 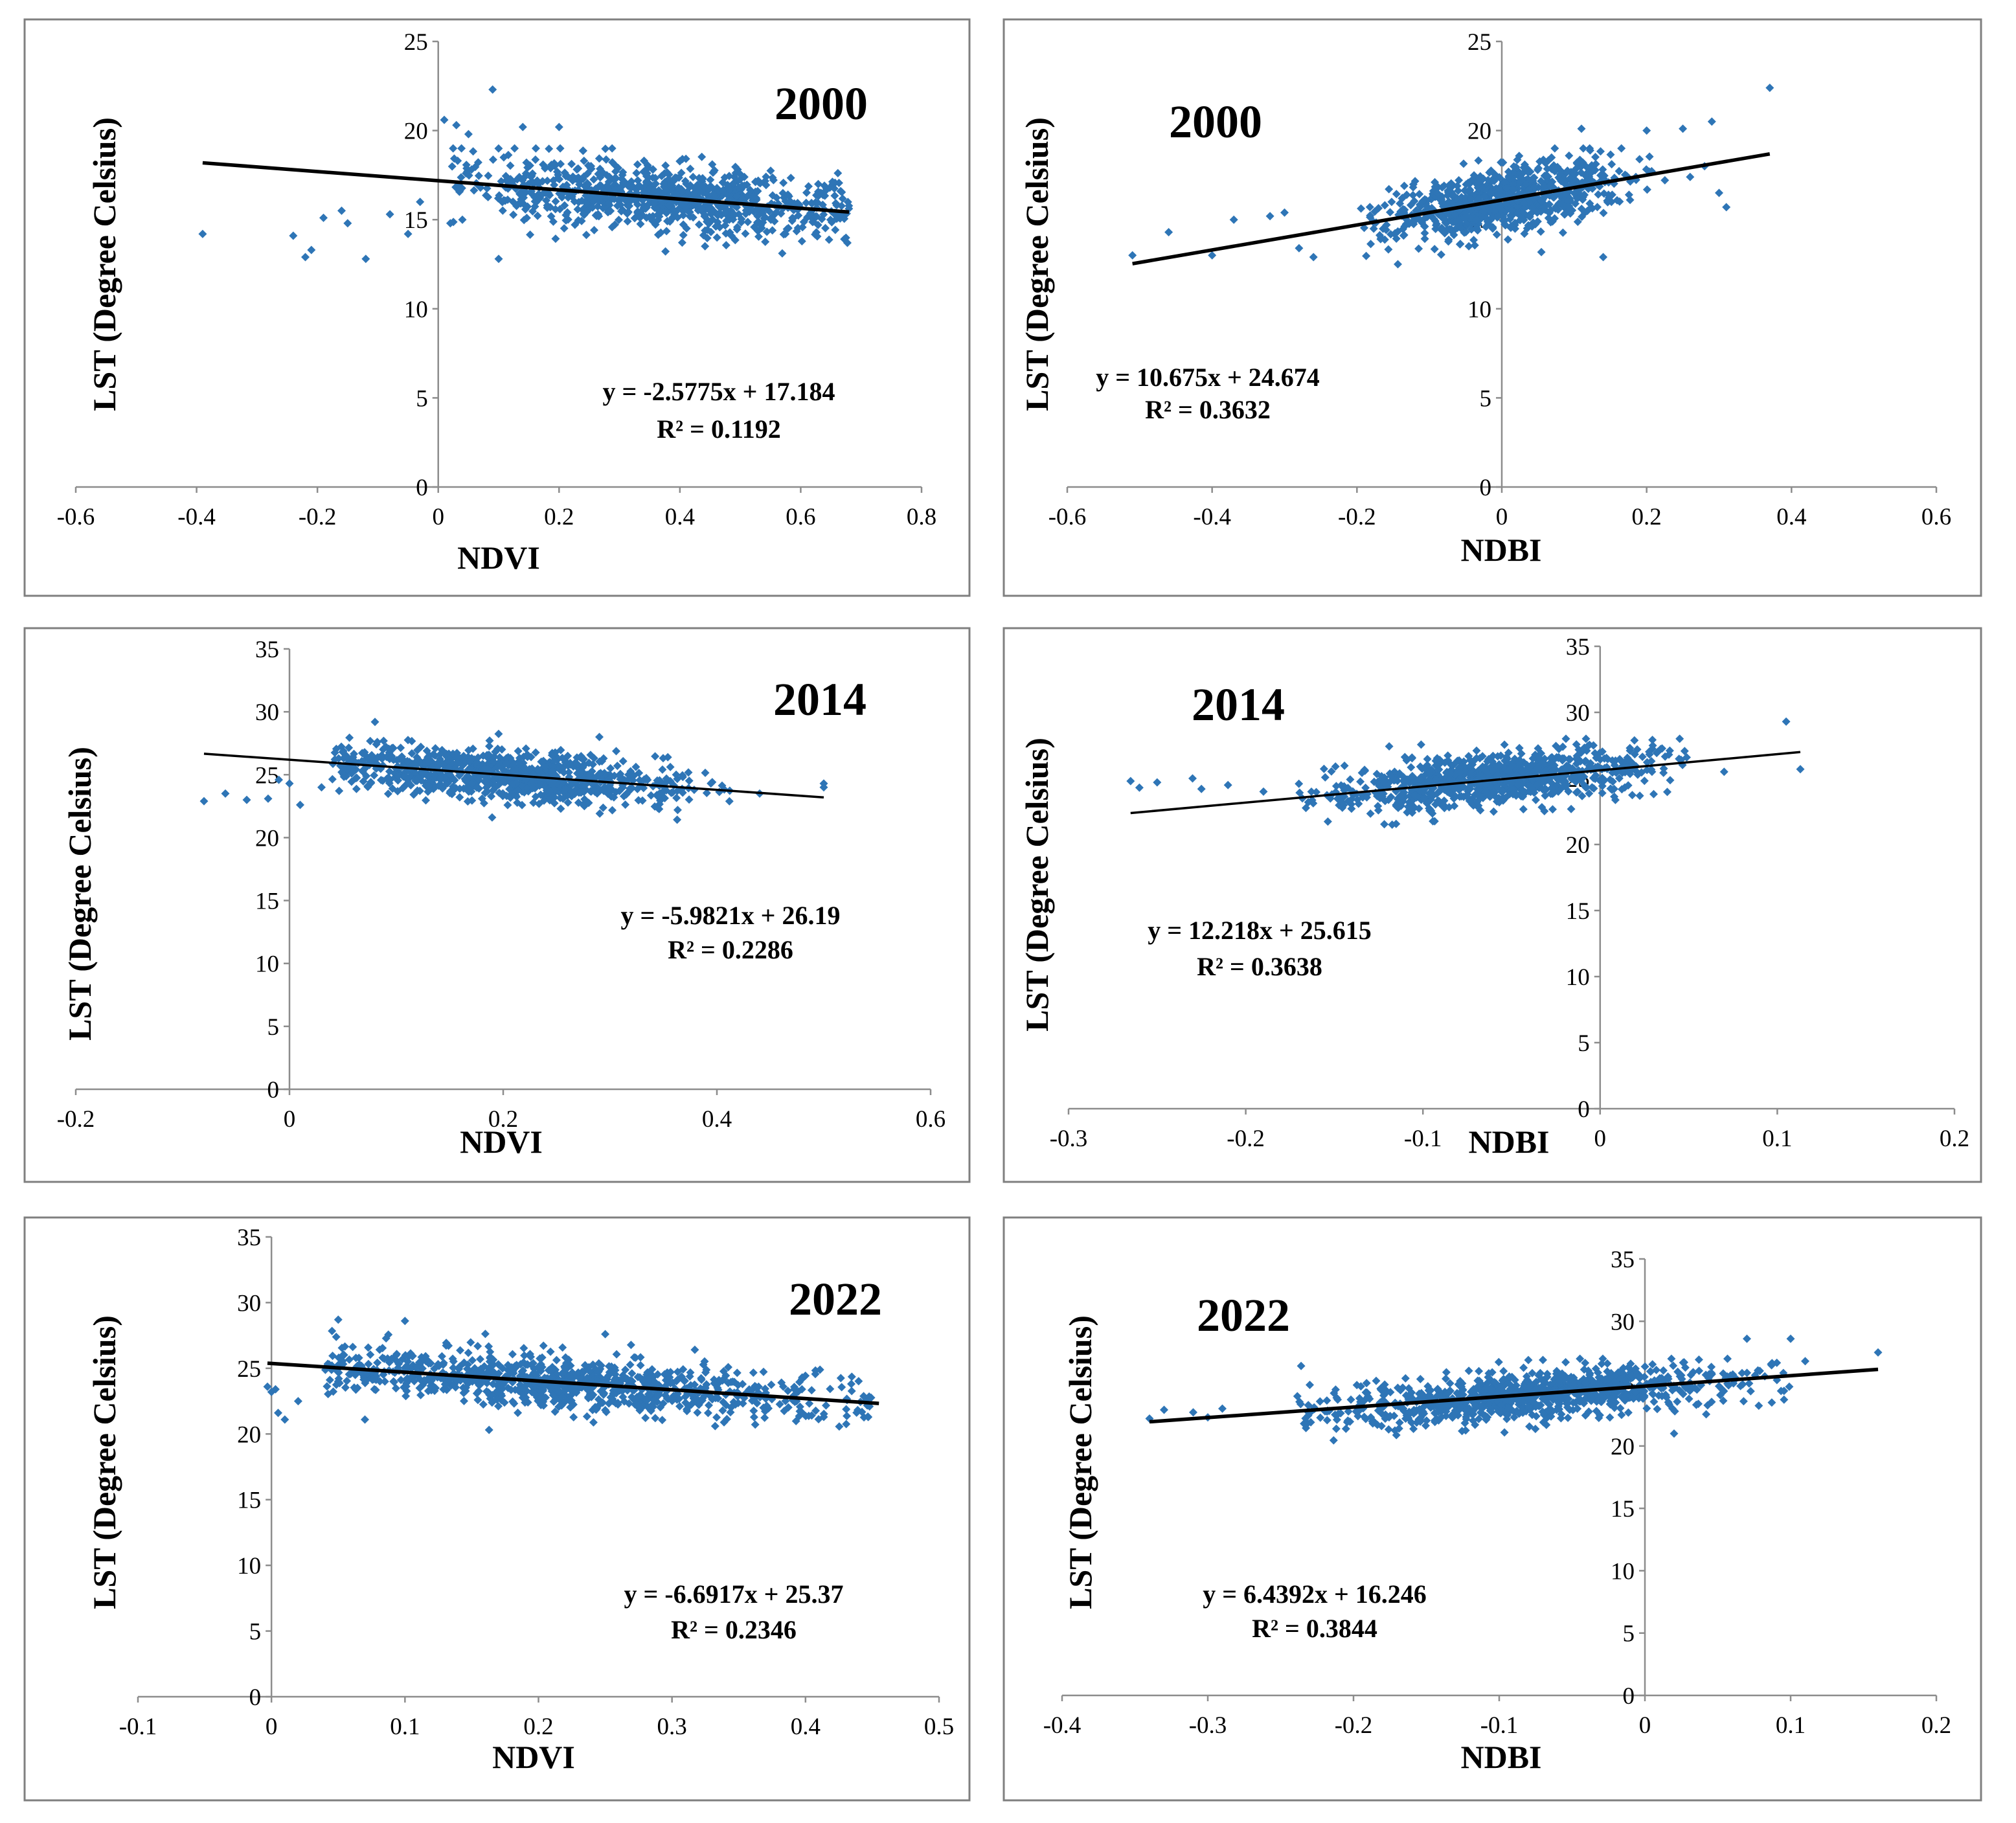 I want to click on x-tick-label: 0.3, so click(x=672, y=1727).